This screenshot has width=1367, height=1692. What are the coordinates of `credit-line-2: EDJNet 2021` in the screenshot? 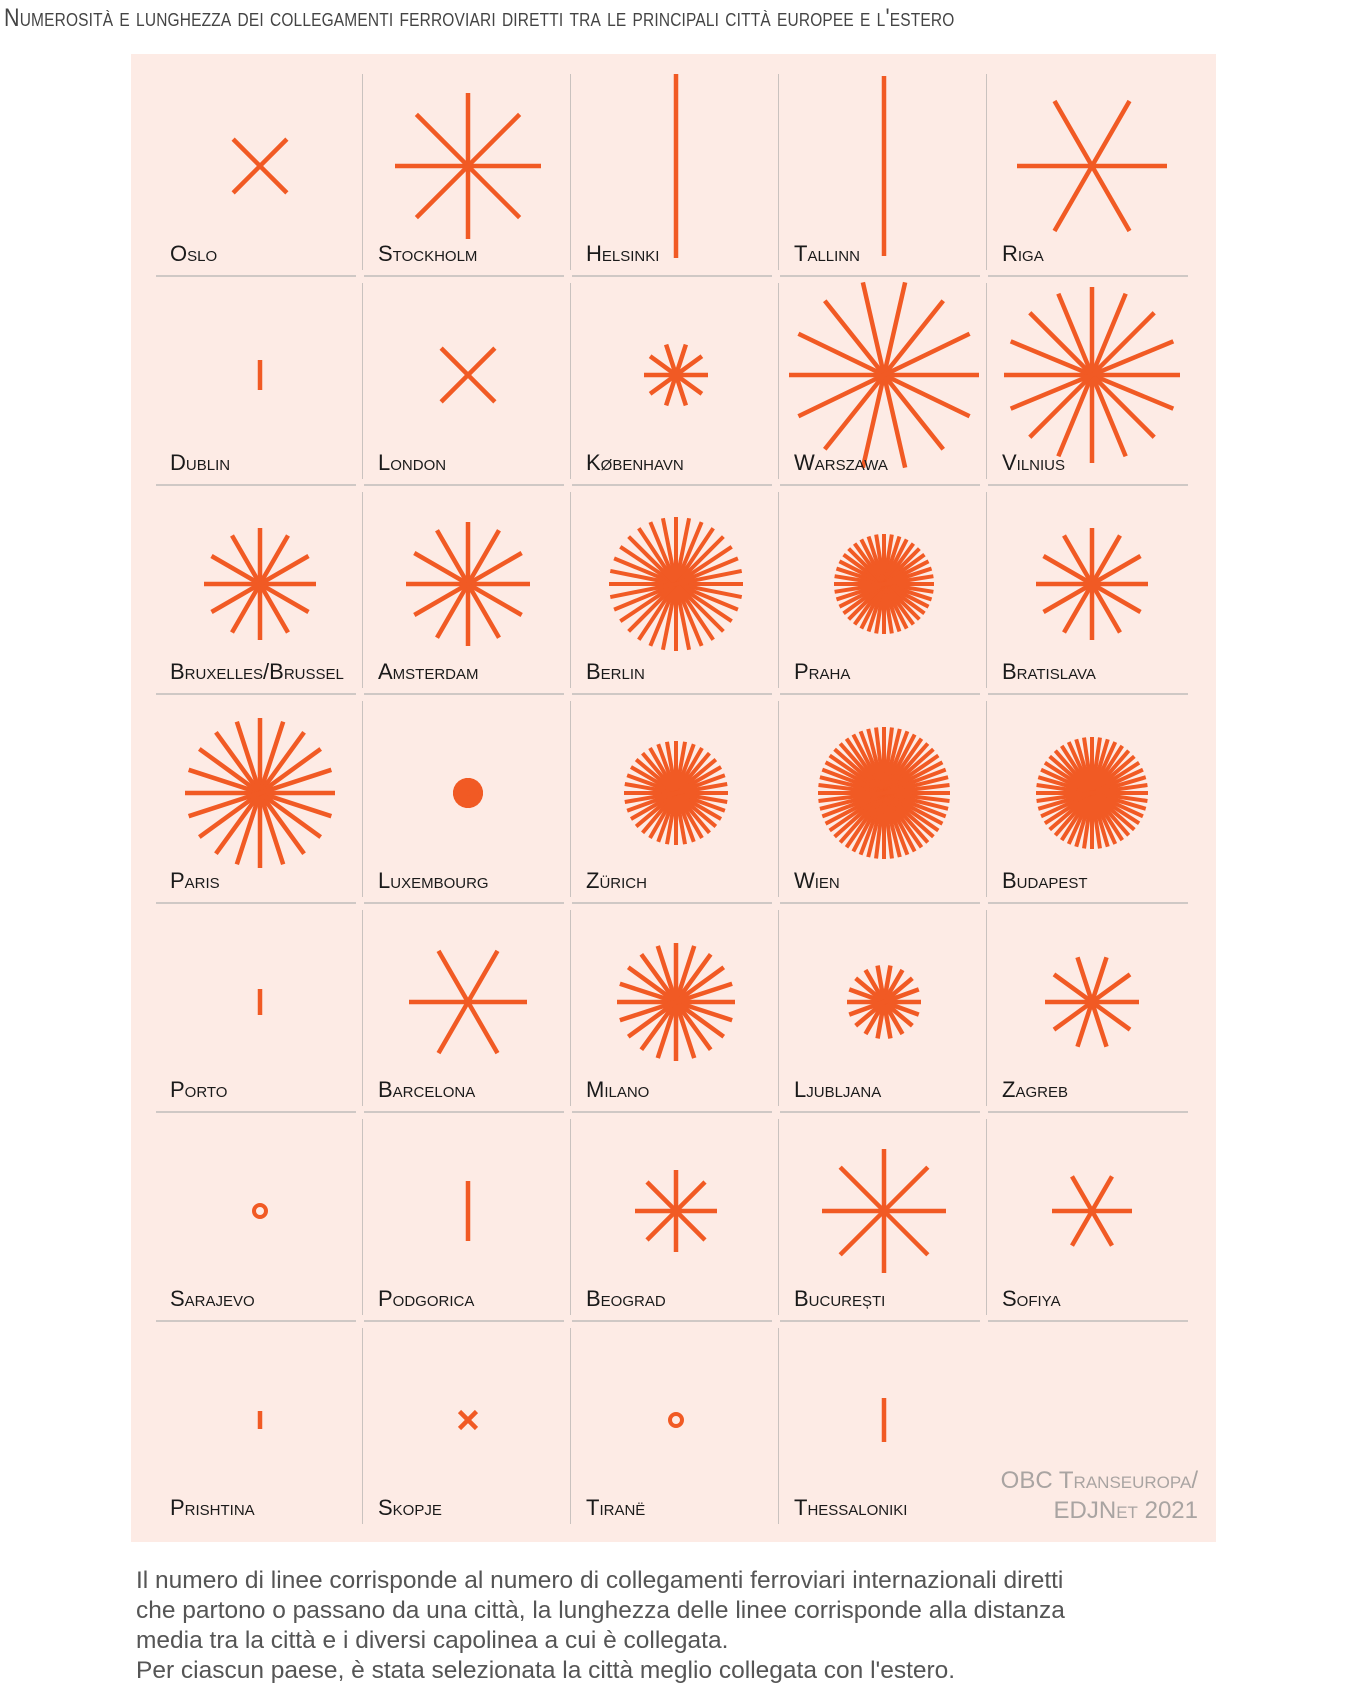 It's located at (1125, 1510).